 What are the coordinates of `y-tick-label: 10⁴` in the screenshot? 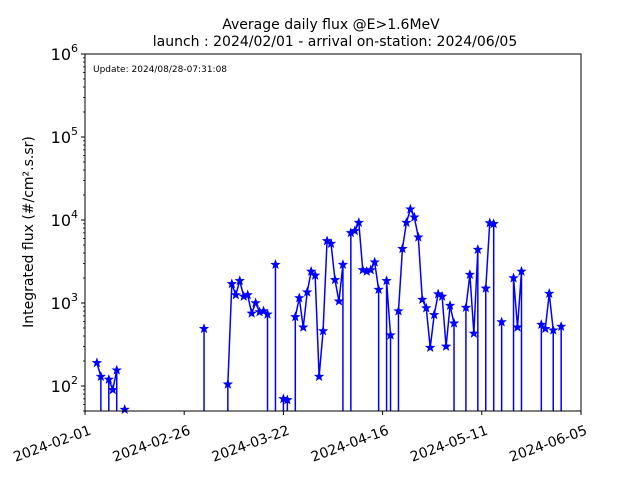 It's located at (64, 219).